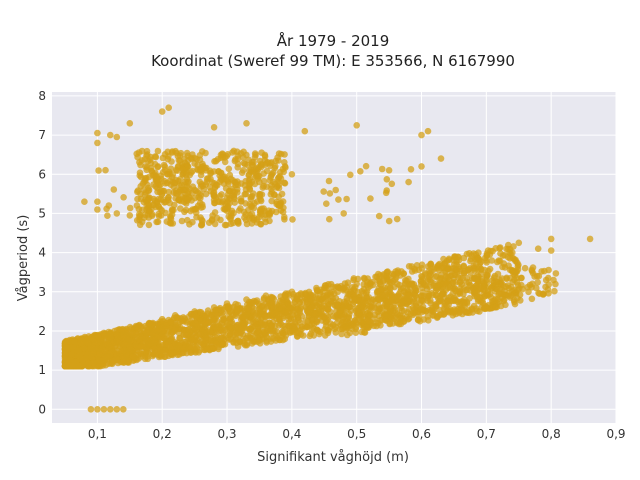  I want to click on y-axis-label: Vågperiod (s), so click(23, 258).